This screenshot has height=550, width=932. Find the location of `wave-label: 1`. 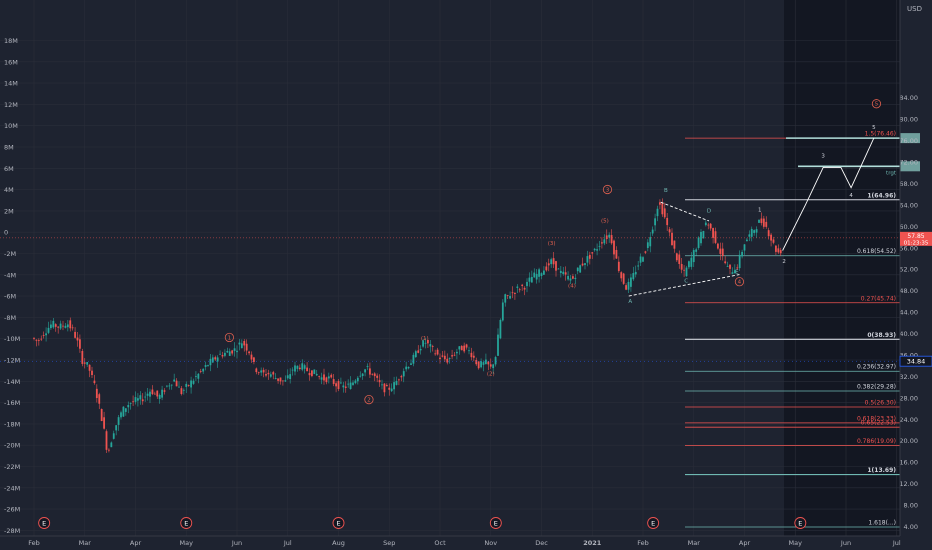

wave-label: 1 is located at coordinates (760, 210).